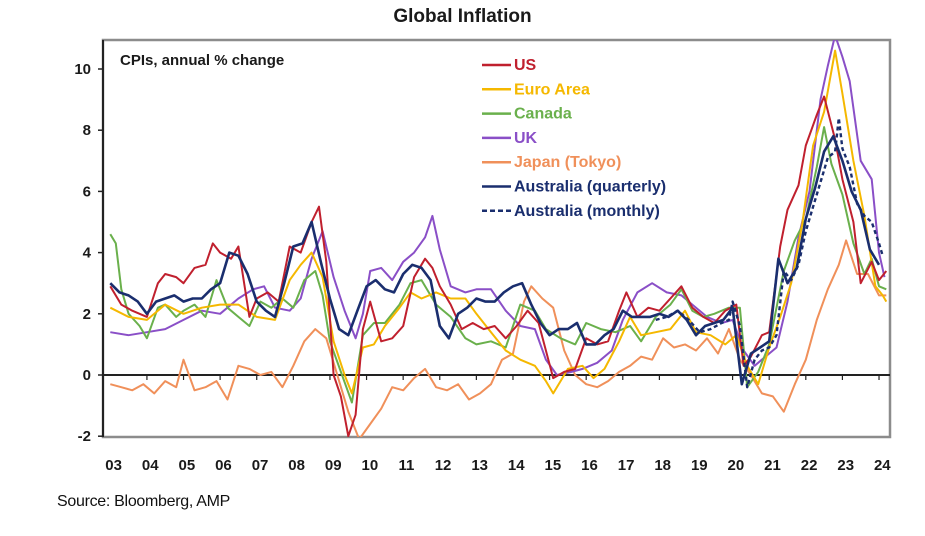 The image size is (925, 536). What do you see at coordinates (662, 465) in the screenshot?
I see `x-tick-label: 18` at bounding box center [662, 465].